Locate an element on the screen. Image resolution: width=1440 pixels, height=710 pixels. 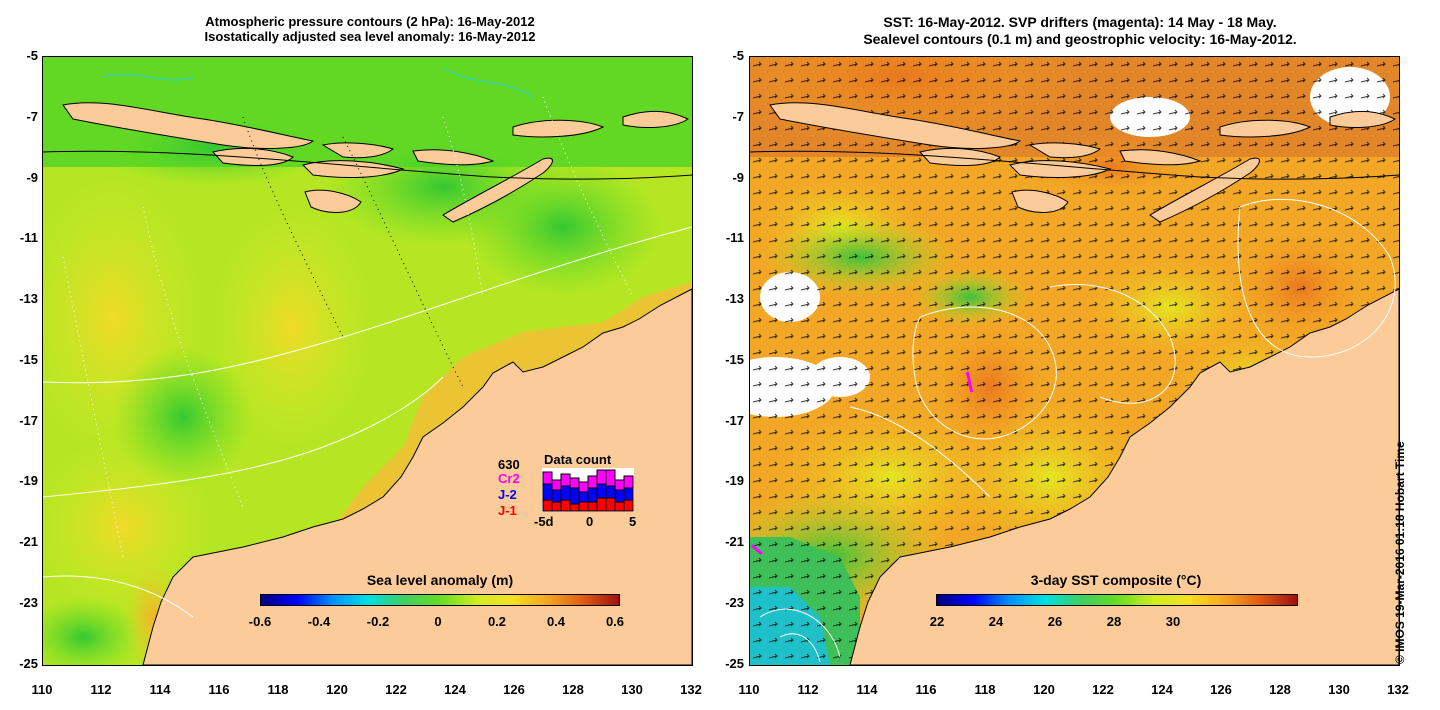
colorbar-label: -0.6 is located at coordinates (260, 621).